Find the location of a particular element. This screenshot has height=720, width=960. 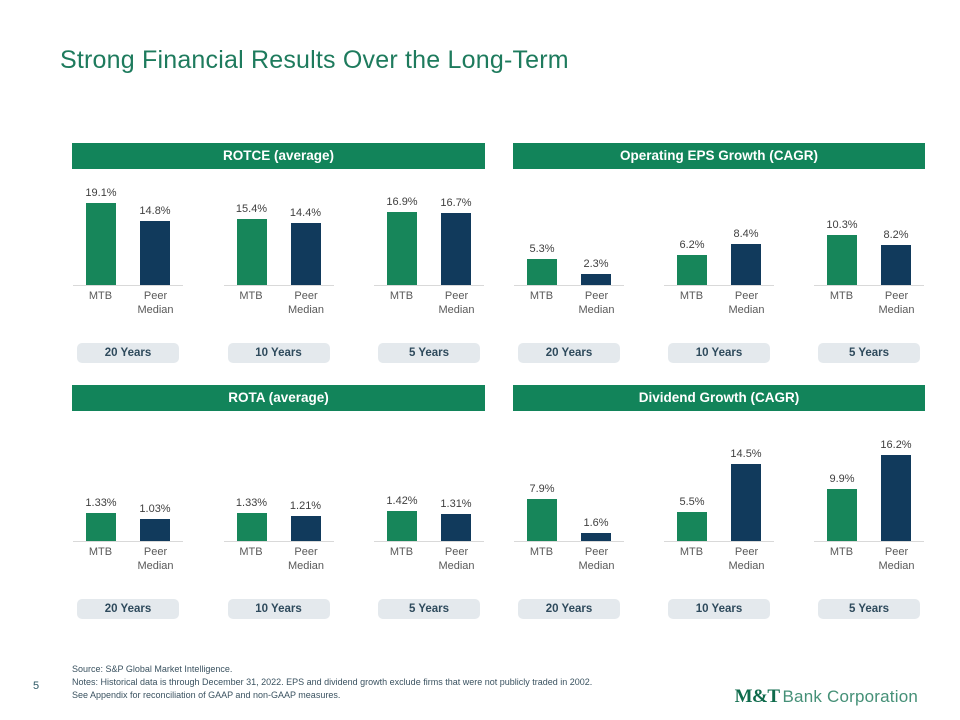

bar-value-label: 14.4% is located at coordinates (305, 213).